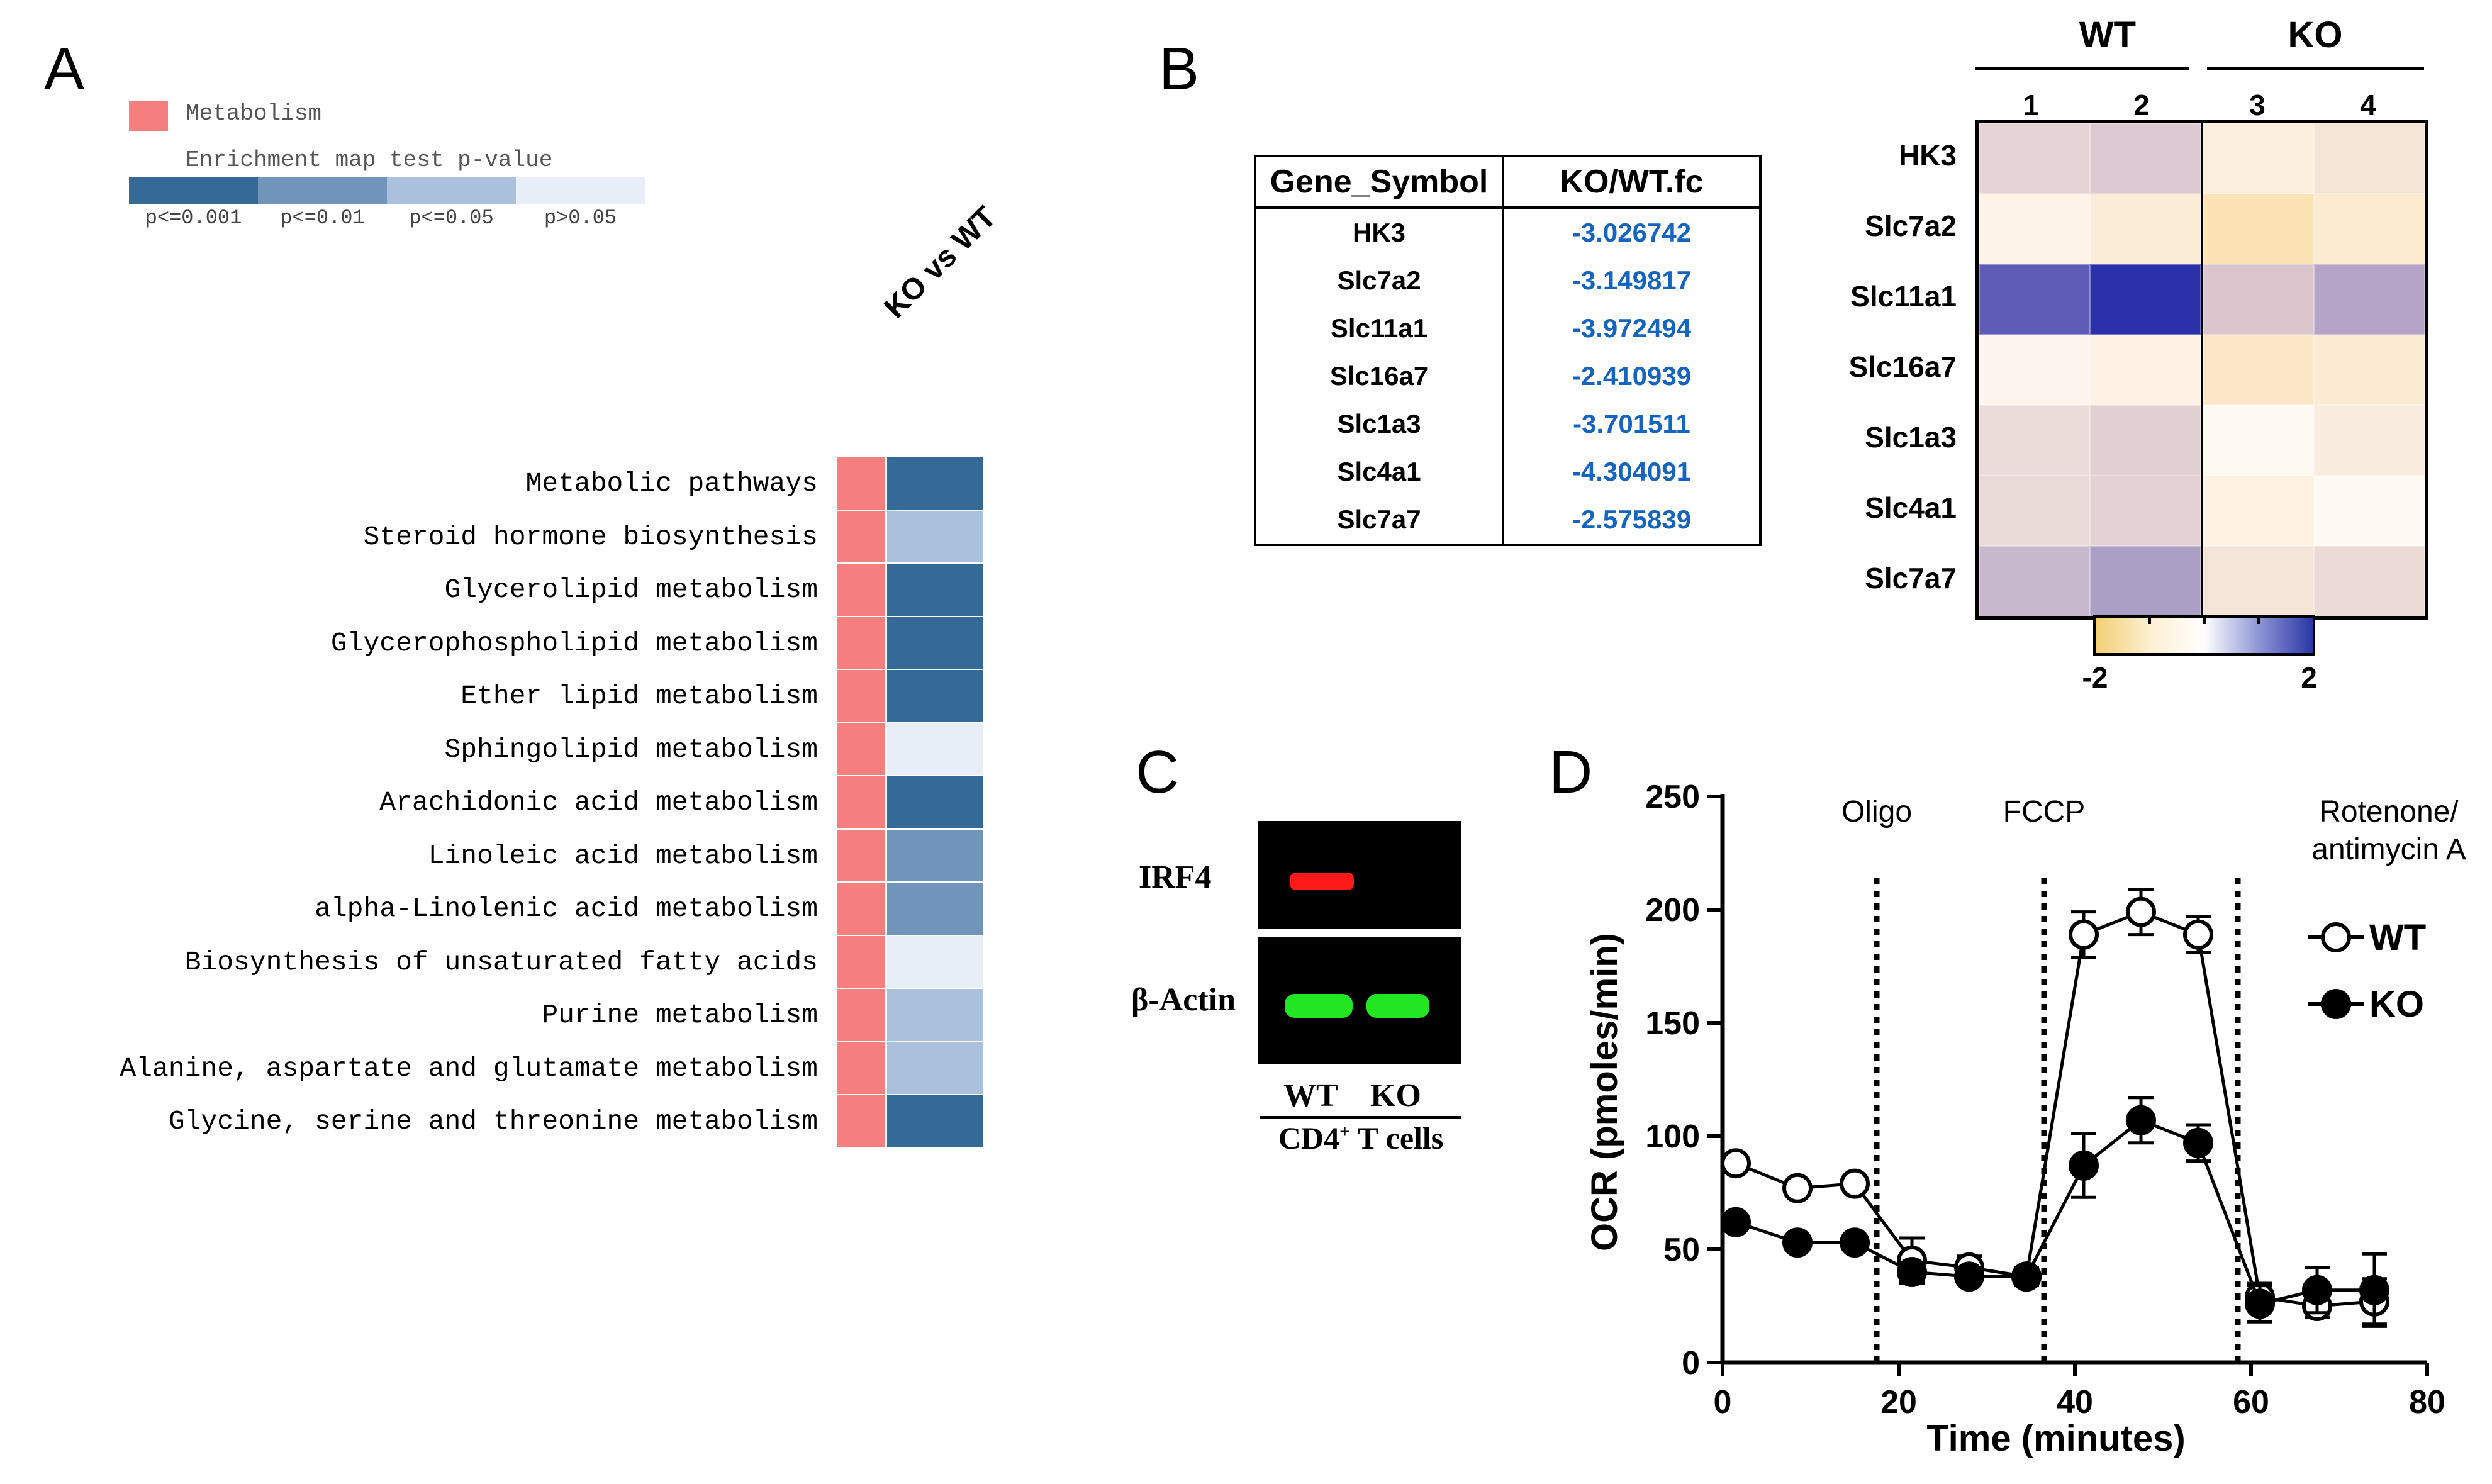  Describe the element at coordinates (680, 1015) in the screenshot. I see `pathway-label: Purine metabolism` at that location.